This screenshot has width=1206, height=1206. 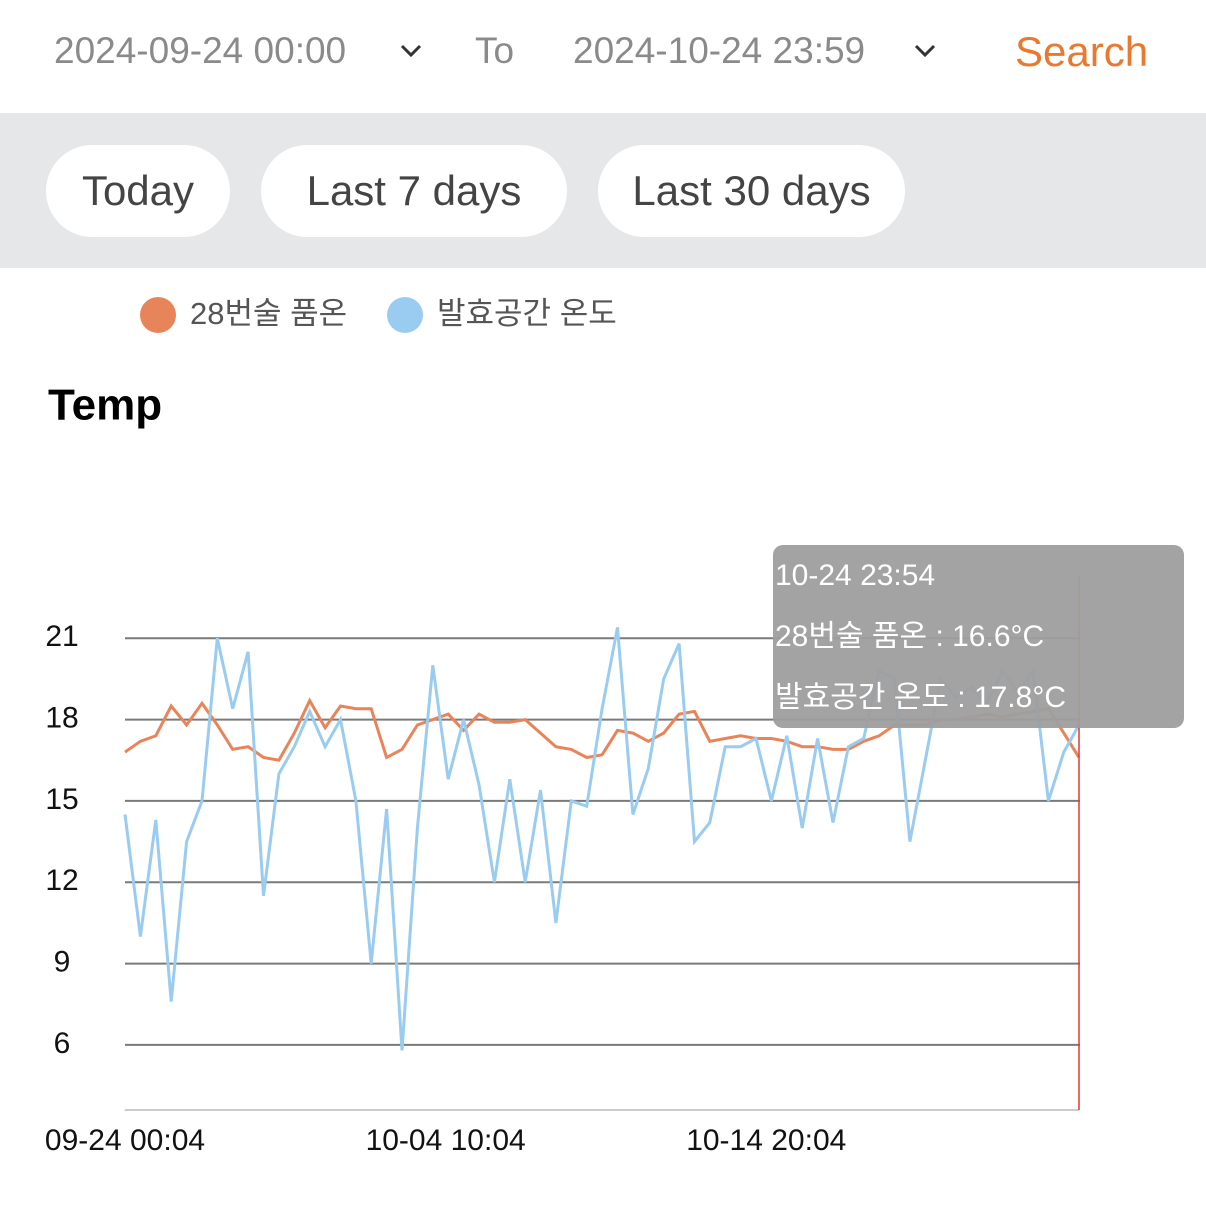 What do you see at coordinates (766, 1140) in the screenshot?
I see `x-tick-label: 10-14 20:04` at bounding box center [766, 1140].